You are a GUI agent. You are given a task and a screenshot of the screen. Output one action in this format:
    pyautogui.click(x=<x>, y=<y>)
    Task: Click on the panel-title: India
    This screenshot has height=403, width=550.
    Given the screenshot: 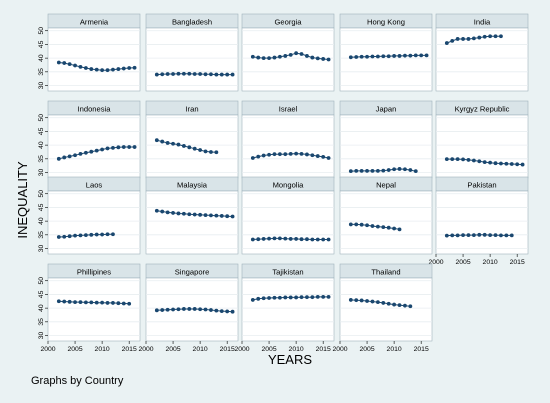 What is the action you would take?
    pyautogui.click(x=482, y=21)
    